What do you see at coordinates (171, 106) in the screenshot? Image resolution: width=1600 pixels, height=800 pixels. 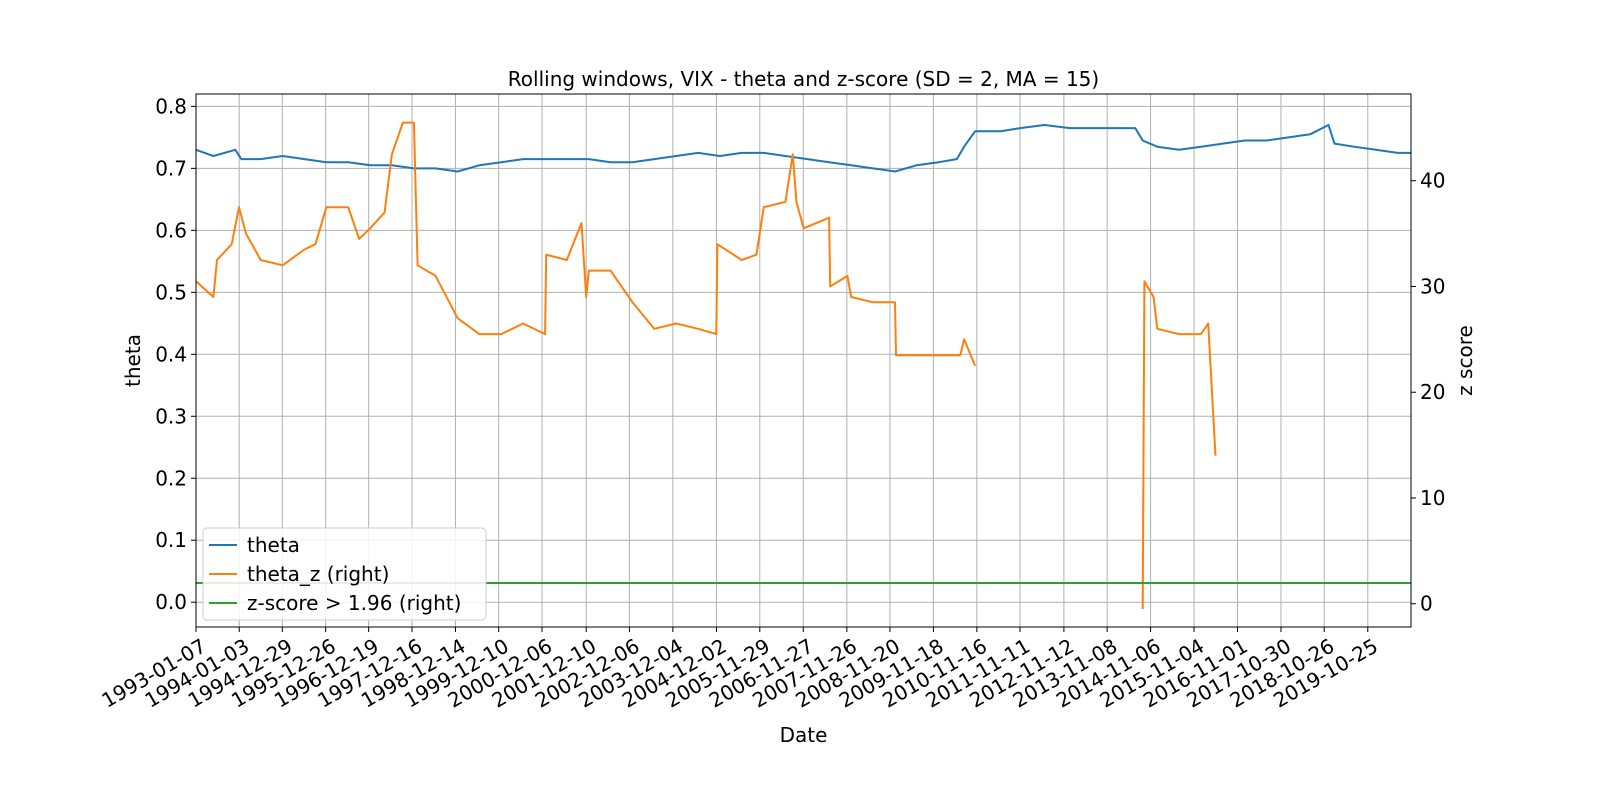 I see `y-tick-label: 0.8` at bounding box center [171, 106].